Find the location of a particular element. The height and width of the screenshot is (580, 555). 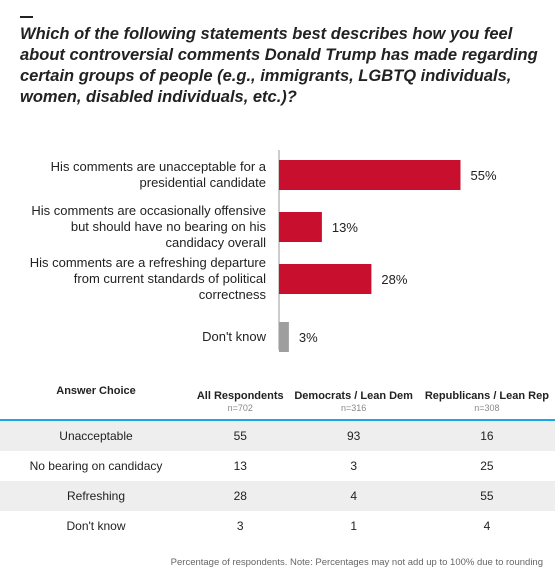

category-label: Don't know is located at coordinates (234, 336).